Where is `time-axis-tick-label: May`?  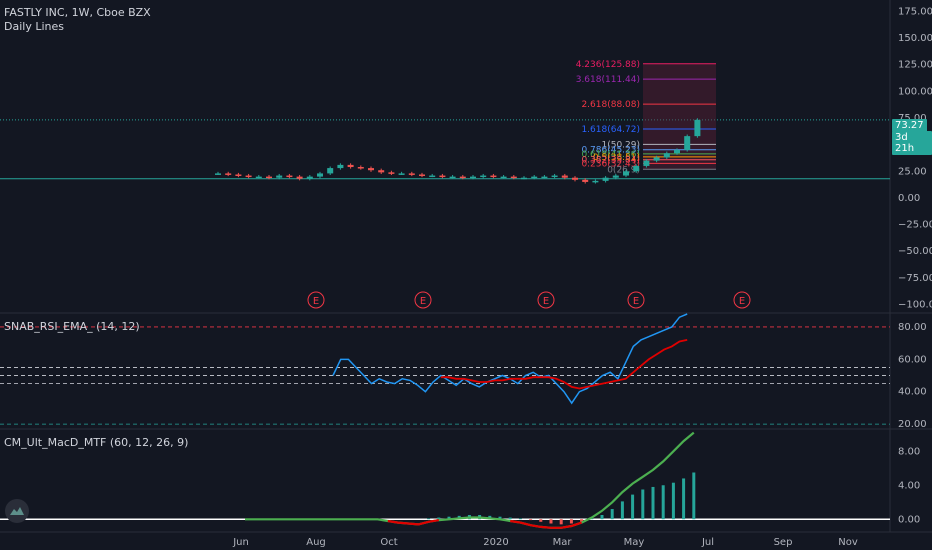
time-axis-tick-label: May is located at coordinates (634, 542).